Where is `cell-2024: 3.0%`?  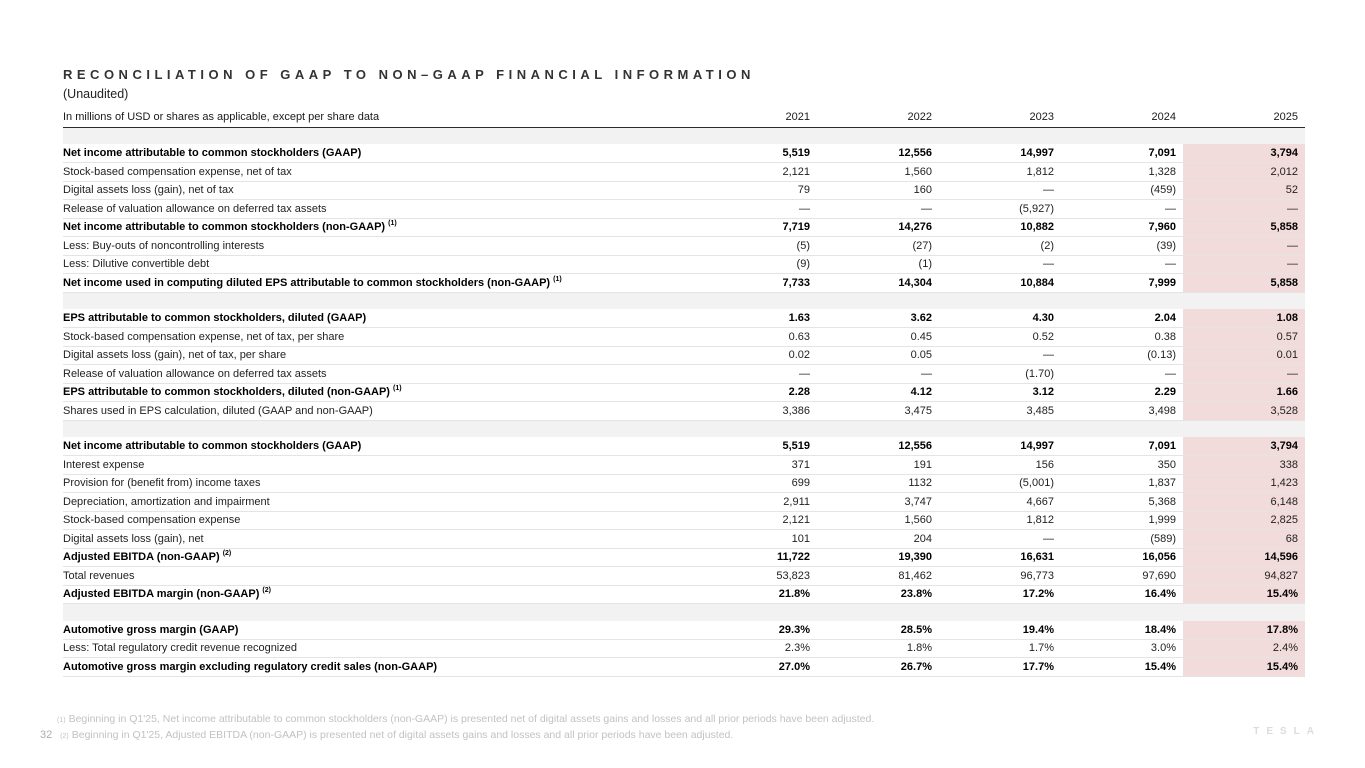
cell-2024: 3.0% is located at coordinates (1122, 648).